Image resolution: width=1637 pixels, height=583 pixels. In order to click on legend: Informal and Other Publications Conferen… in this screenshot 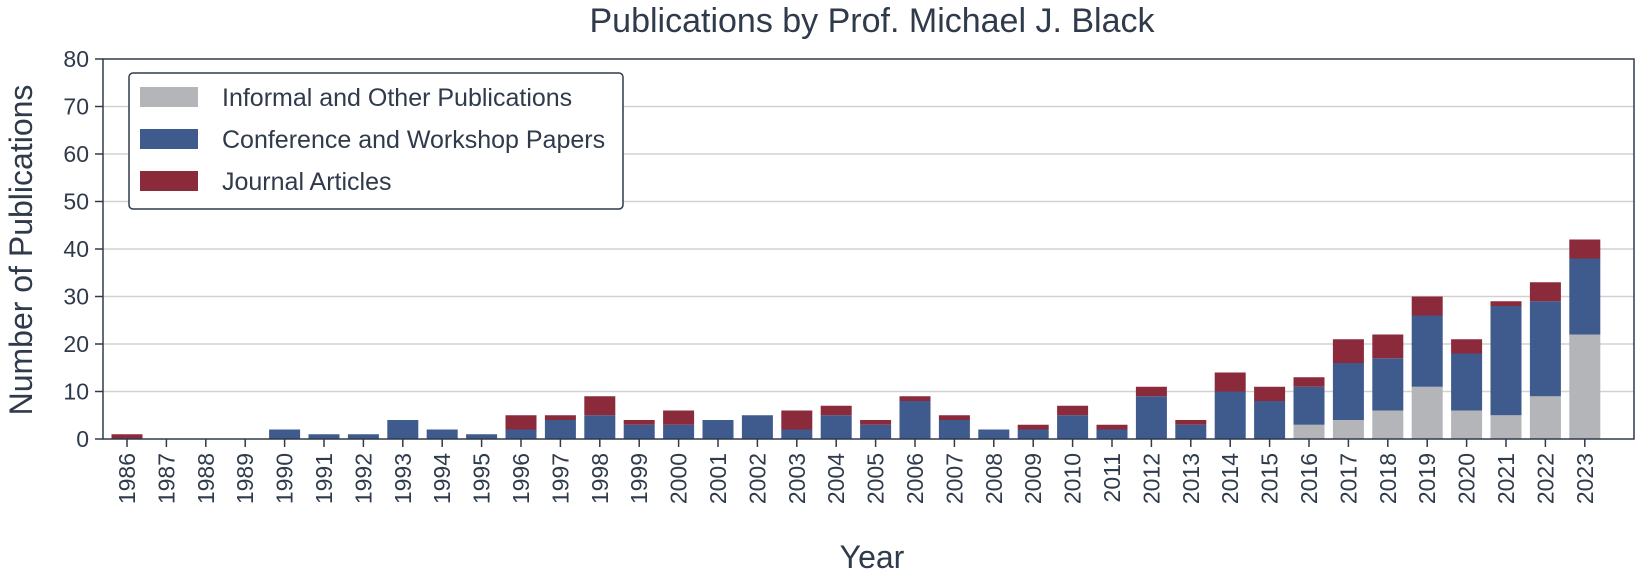, I will do `click(376, 141)`.